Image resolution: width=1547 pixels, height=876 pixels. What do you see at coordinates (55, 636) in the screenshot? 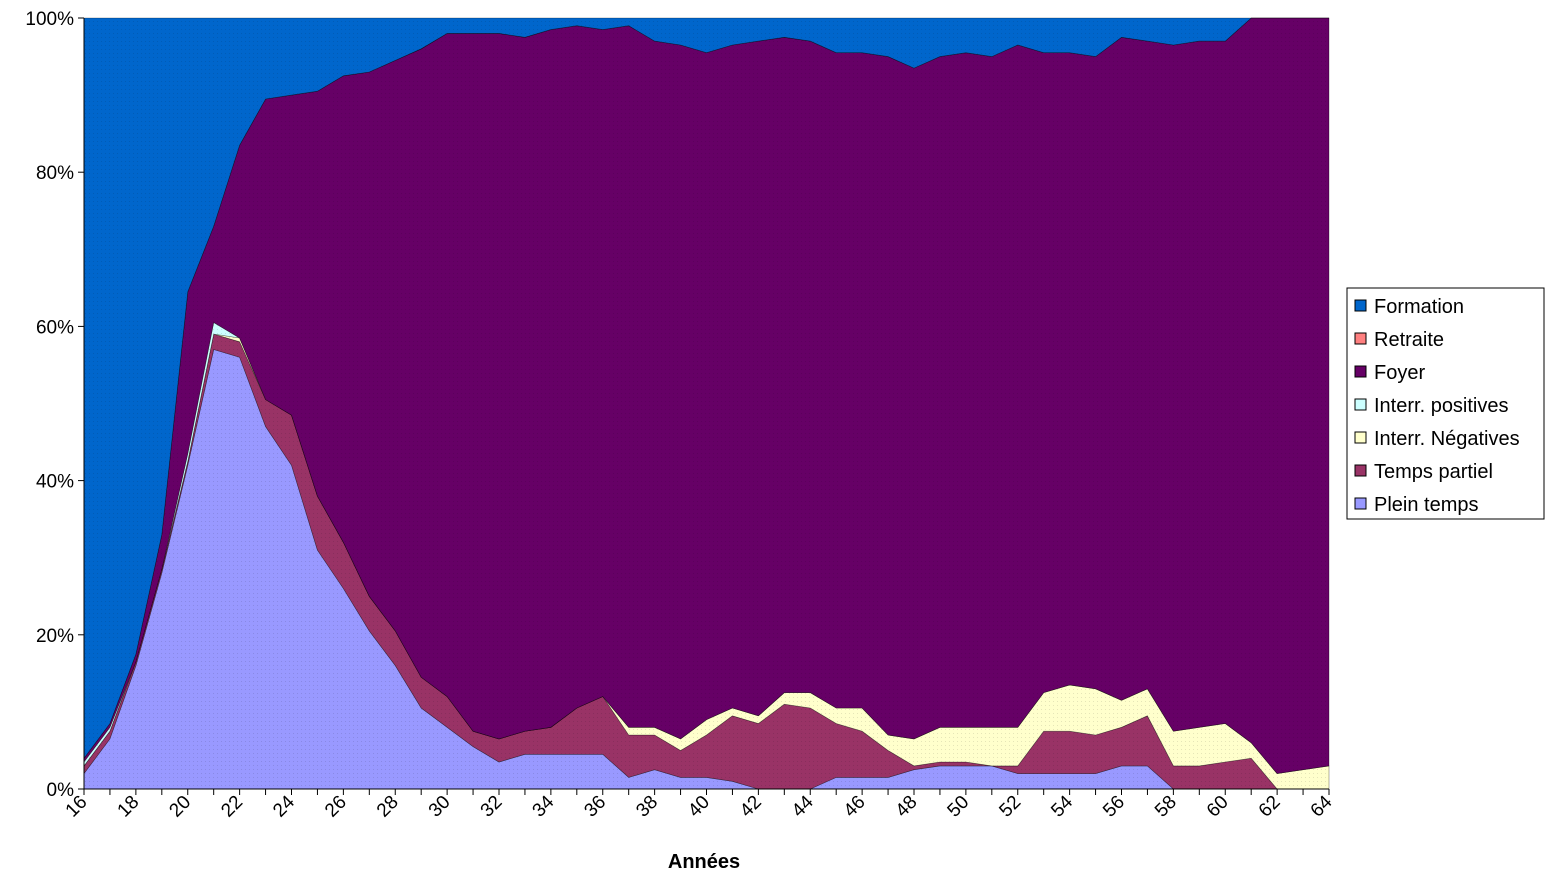
I see `y-tick-label: 20%` at bounding box center [55, 636].